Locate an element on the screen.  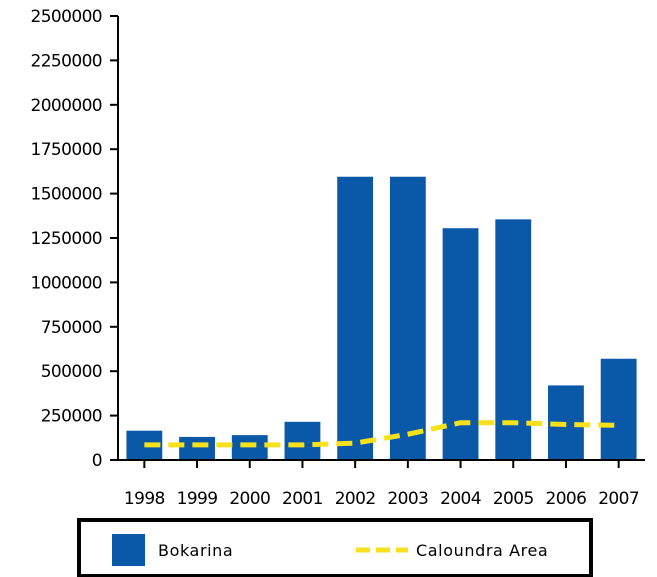
y-tick-label: 1750000 is located at coordinates (66, 150).